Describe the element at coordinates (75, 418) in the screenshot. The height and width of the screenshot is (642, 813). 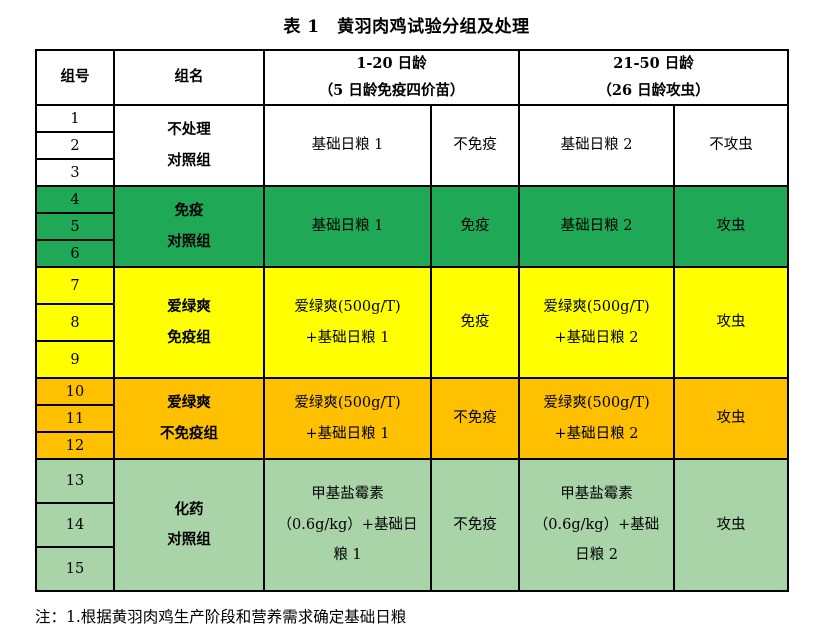
I see `group-no-cell: 11` at that location.